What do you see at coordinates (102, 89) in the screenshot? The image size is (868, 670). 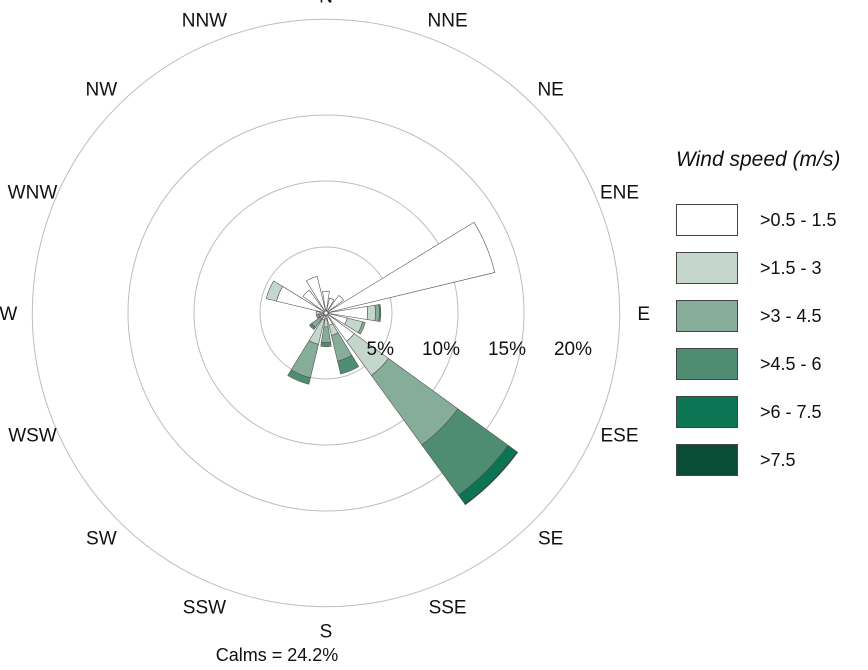 I see `direction-label-nw: NW` at bounding box center [102, 89].